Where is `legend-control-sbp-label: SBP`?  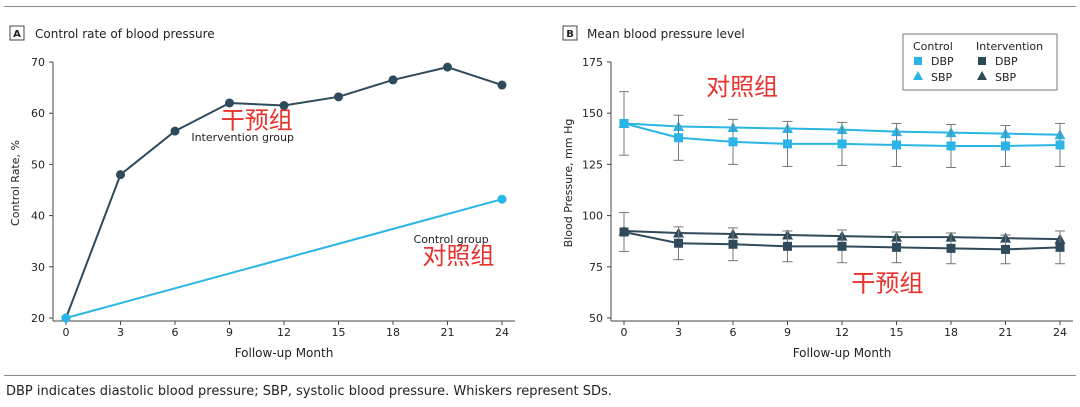
legend-control-sbp-label: SBP is located at coordinates (942, 77).